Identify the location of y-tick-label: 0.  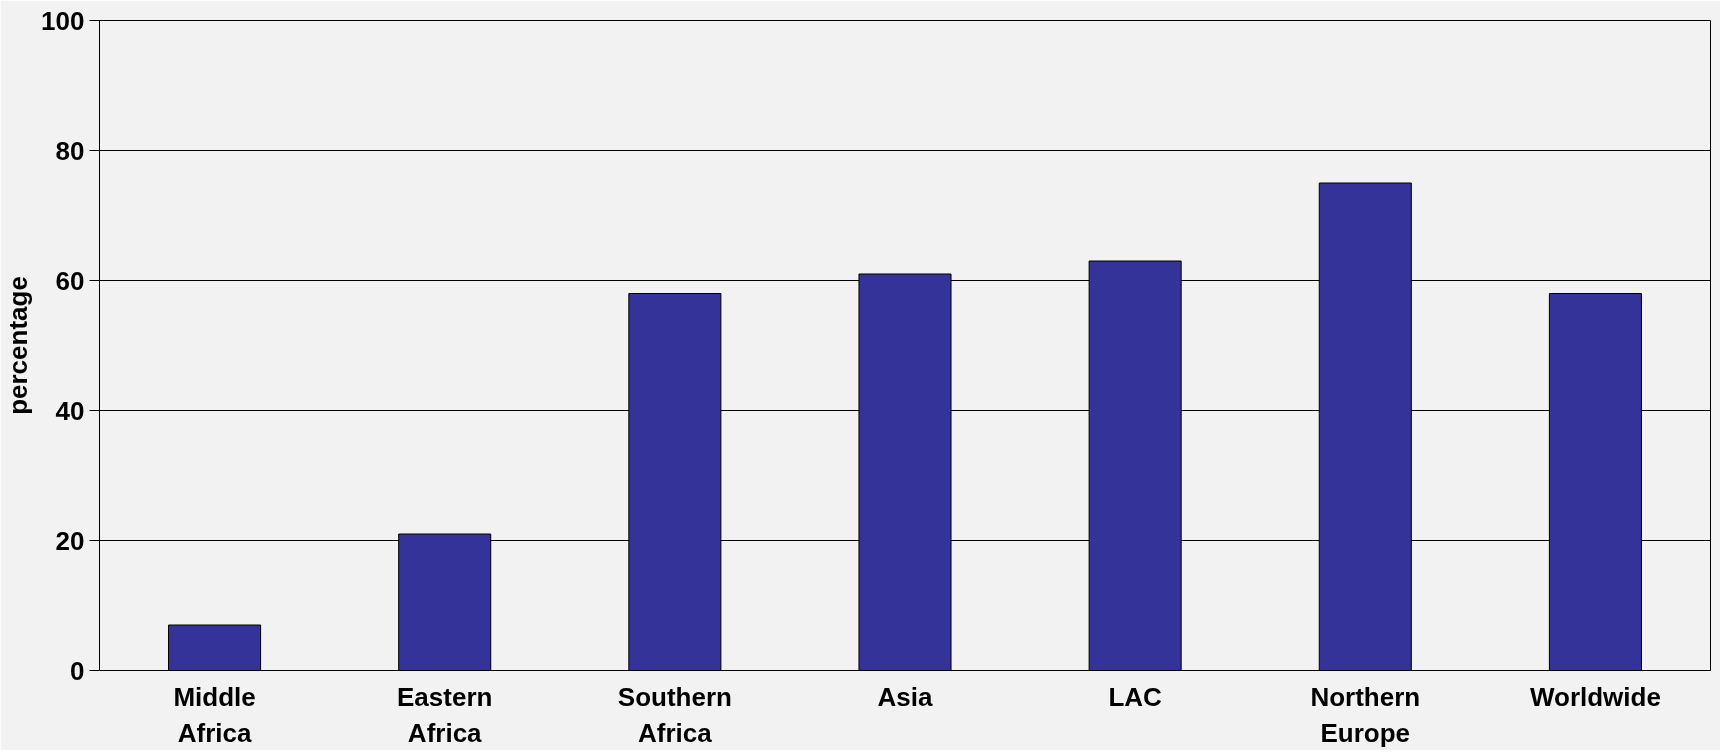
(77, 670).